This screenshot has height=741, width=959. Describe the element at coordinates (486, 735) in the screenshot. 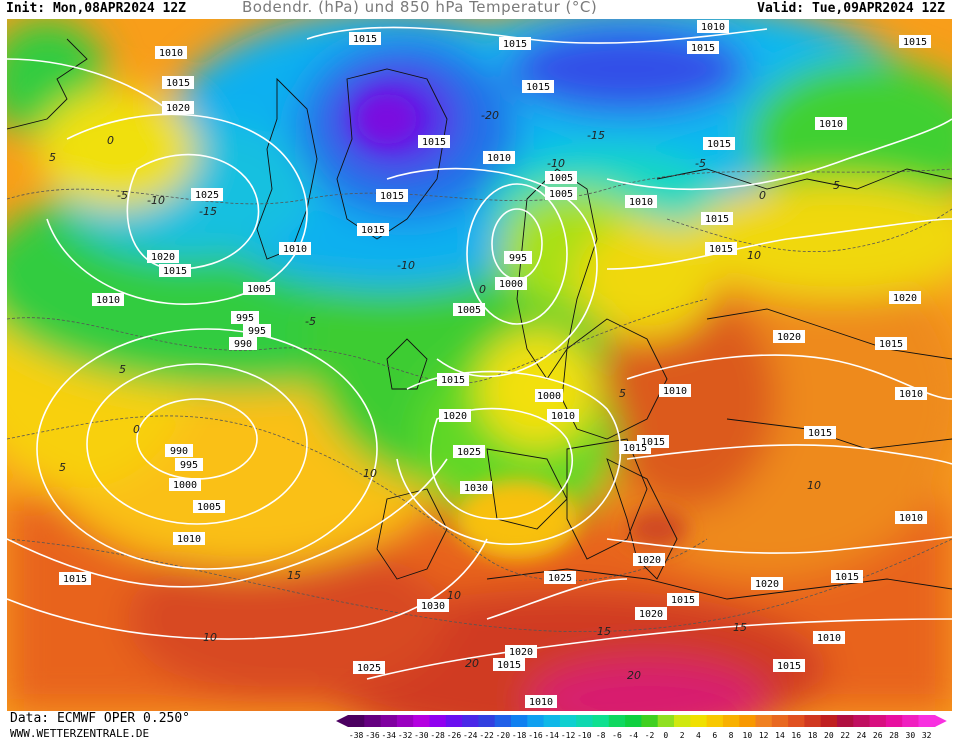

I see `legend-tick-label: -22` at that location.